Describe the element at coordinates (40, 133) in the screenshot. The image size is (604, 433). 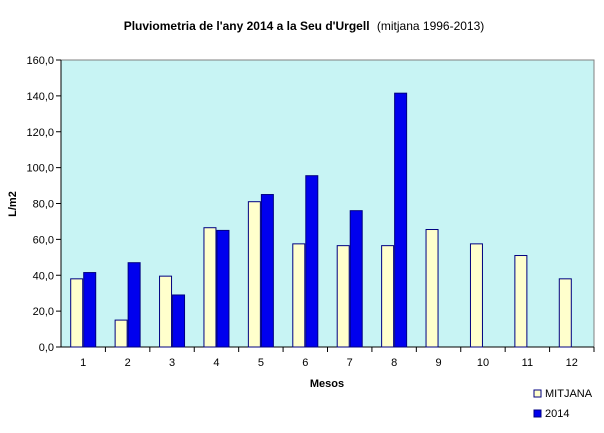
I see `y-tick-label: 120,0` at that location.